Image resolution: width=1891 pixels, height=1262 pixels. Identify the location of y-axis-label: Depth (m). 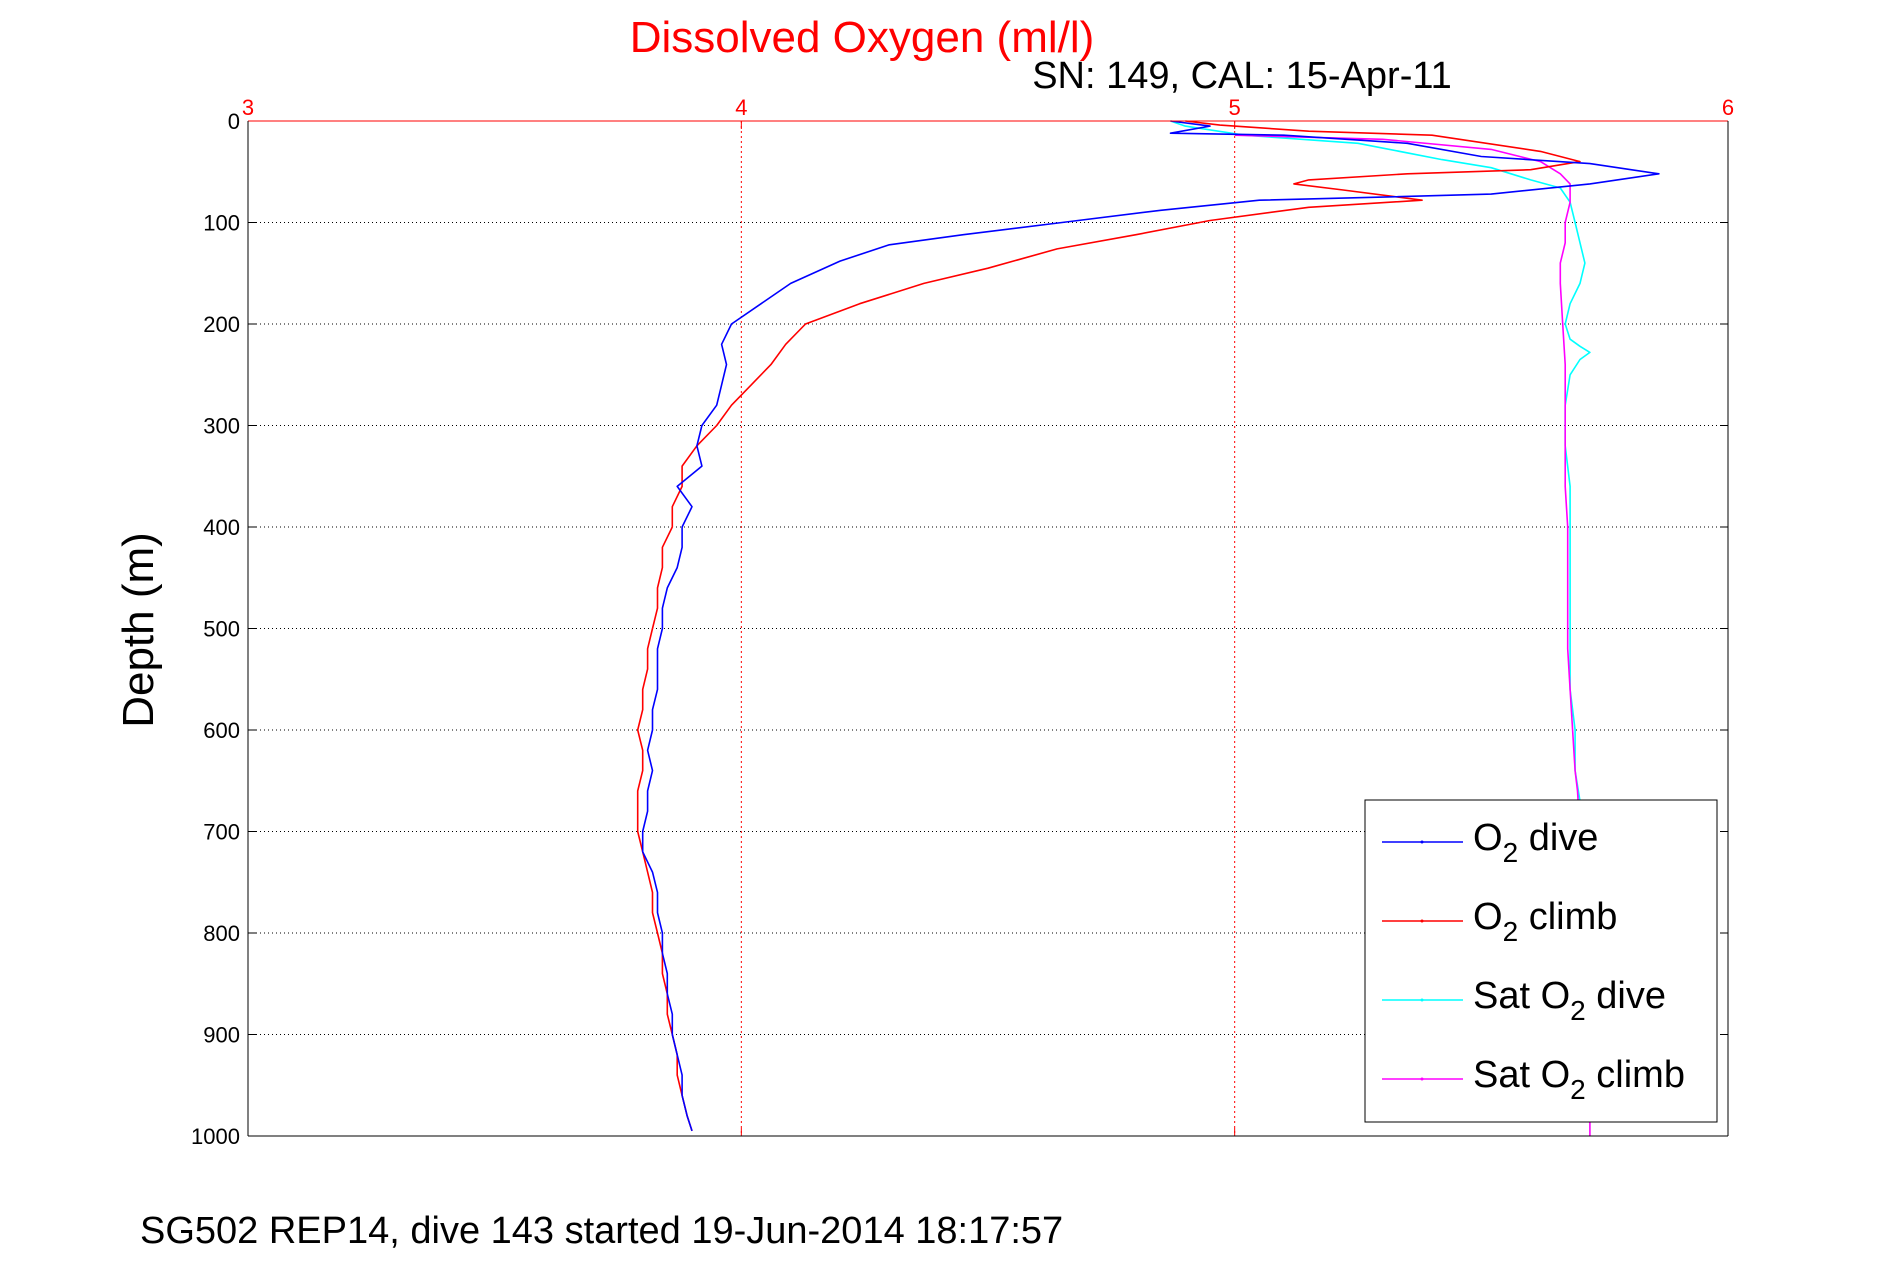
(138, 630).